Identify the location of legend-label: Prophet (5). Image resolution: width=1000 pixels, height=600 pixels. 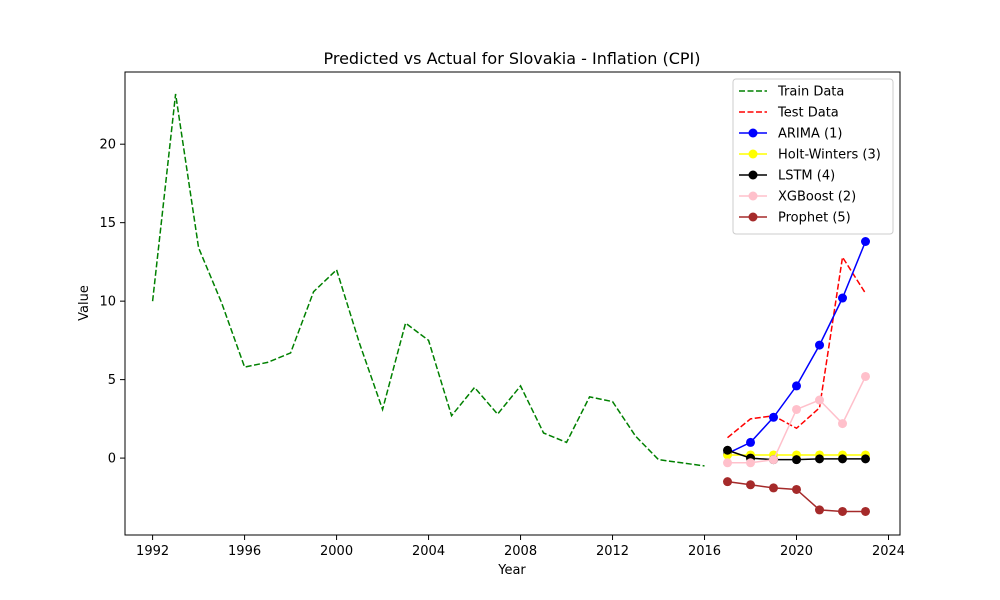
(814, 218).